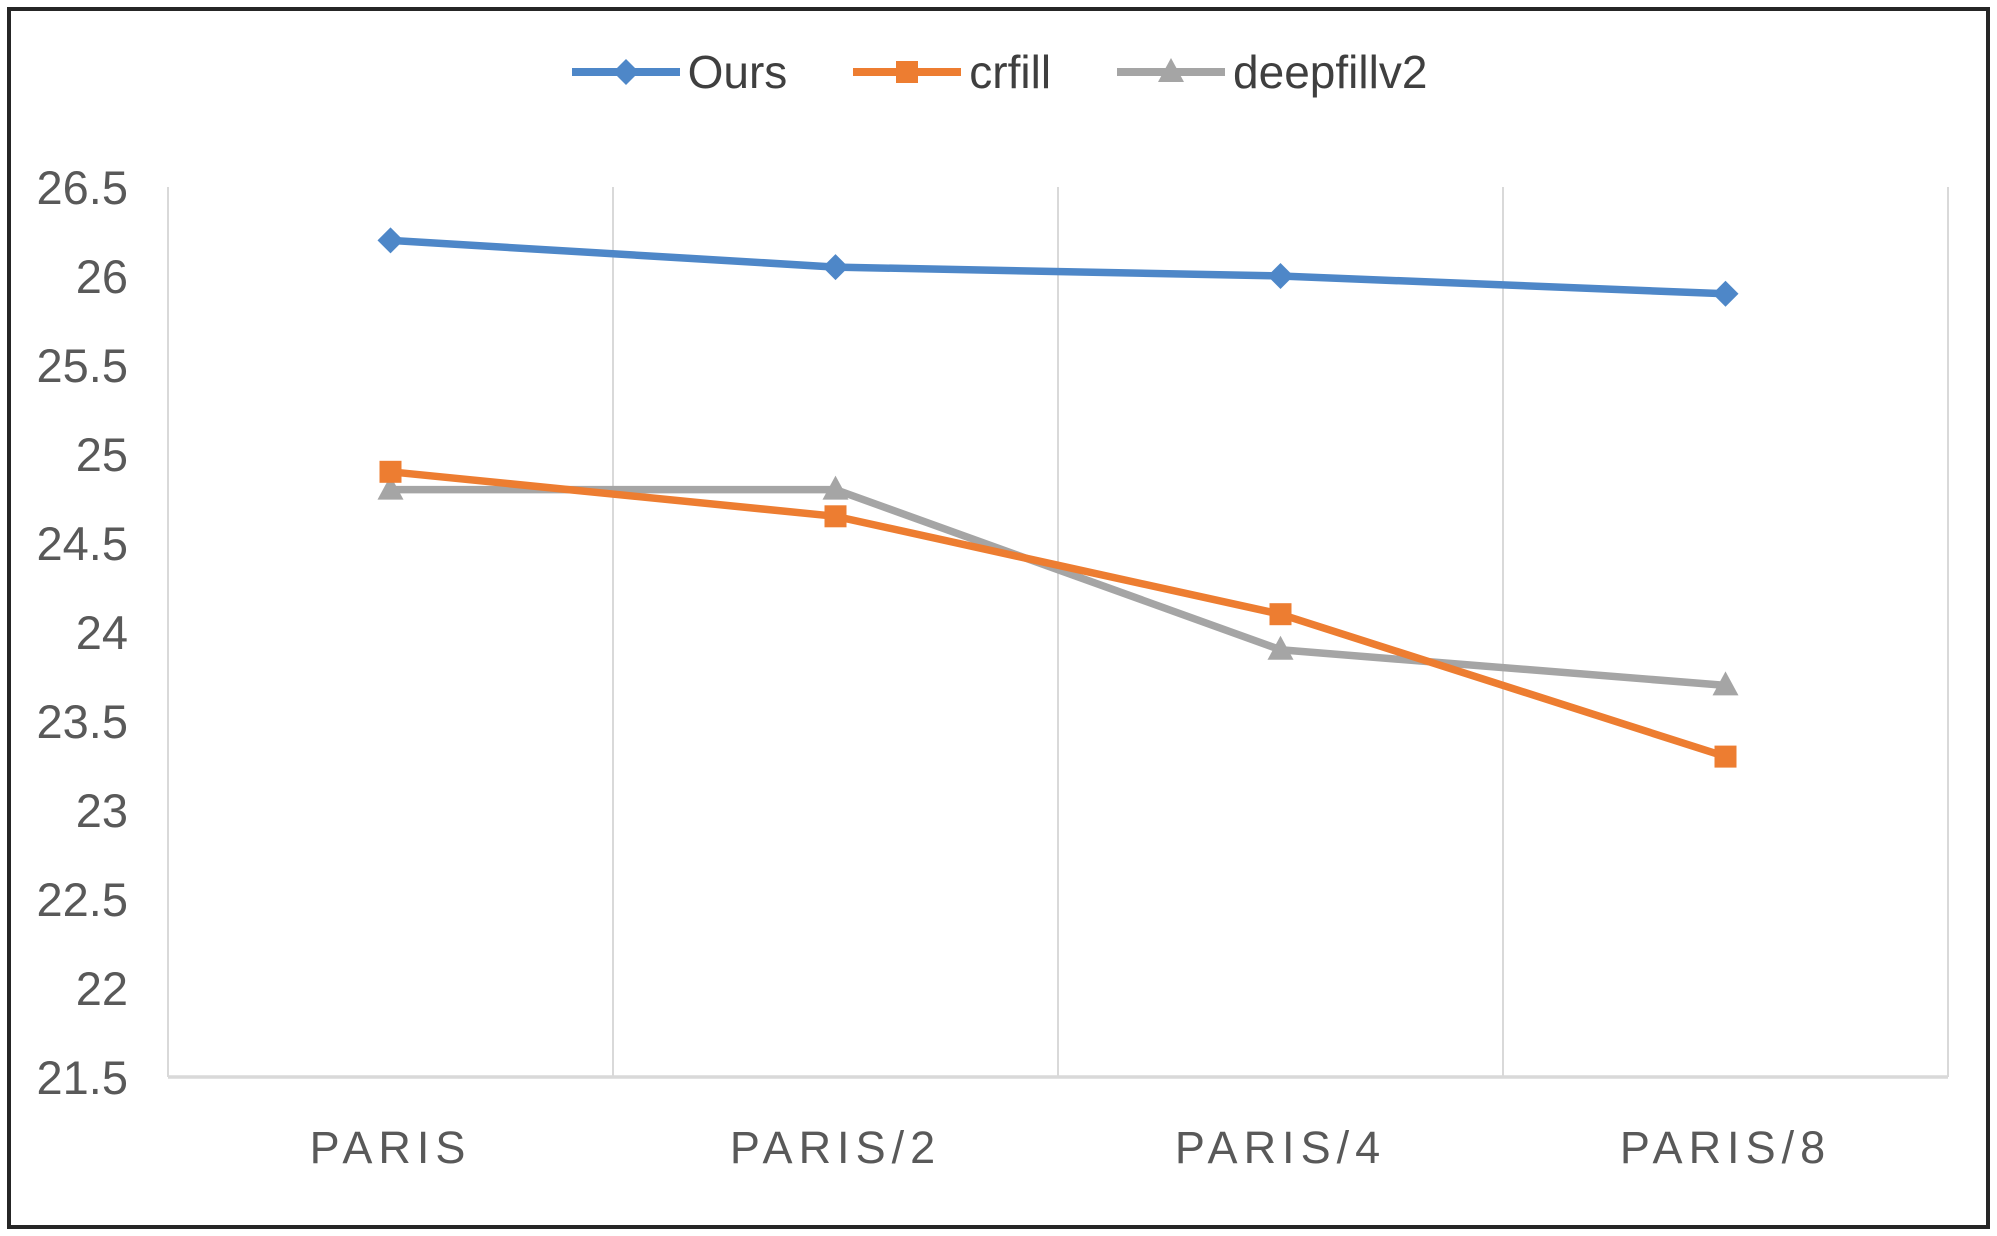 Image resolution: width=1997 pixels, height=1236 pixels. What do you see at coordinates (82, 365) in the screenshot?
I see `y-tick-label: 25.5` at bounding box center [82, 365].